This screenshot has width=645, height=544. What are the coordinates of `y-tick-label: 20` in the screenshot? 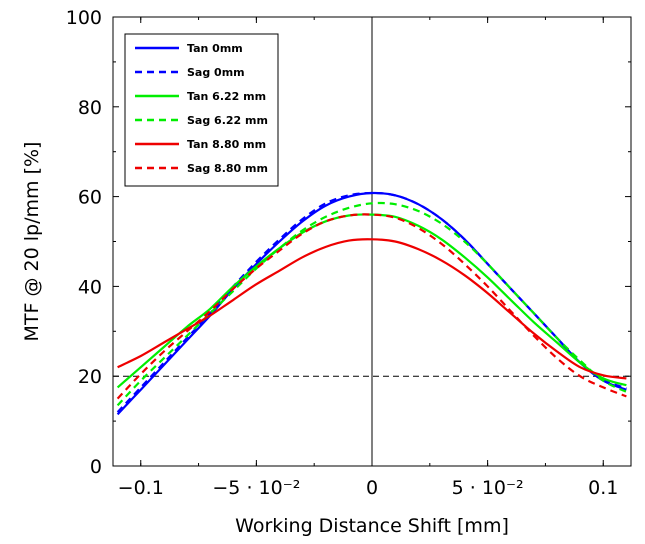 It's located at (90, 377).